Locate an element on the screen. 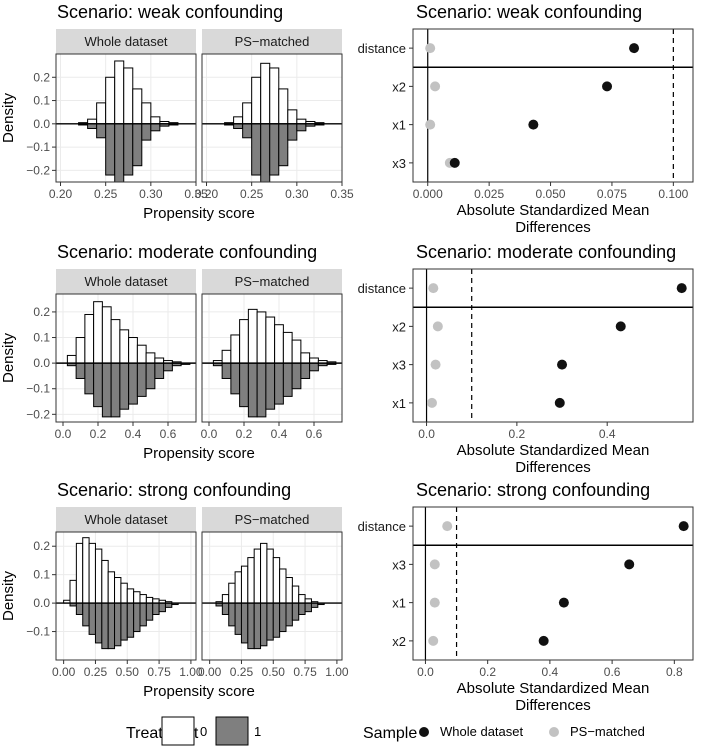 The image size is (709, 746). love-xtick-label: 0.000 is located at coordinates (428, 194).